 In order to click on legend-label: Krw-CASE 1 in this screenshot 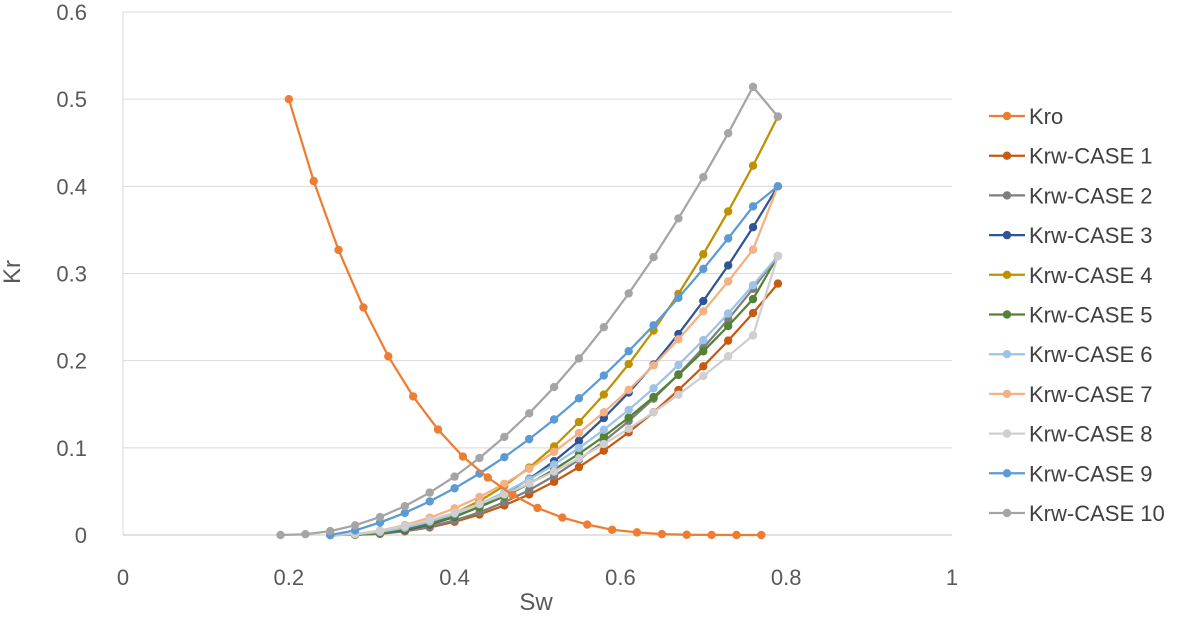, I will do `click(1090, 156)`.